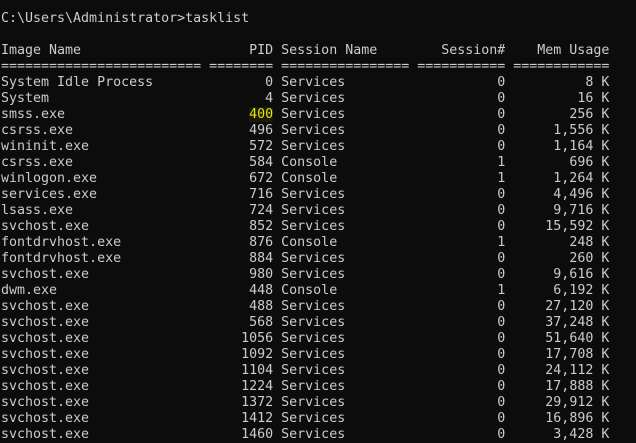 The height and width of the screenshot is (443, 636). I want to click on header-mem-usage: Mem Usage, so click(573, 50).